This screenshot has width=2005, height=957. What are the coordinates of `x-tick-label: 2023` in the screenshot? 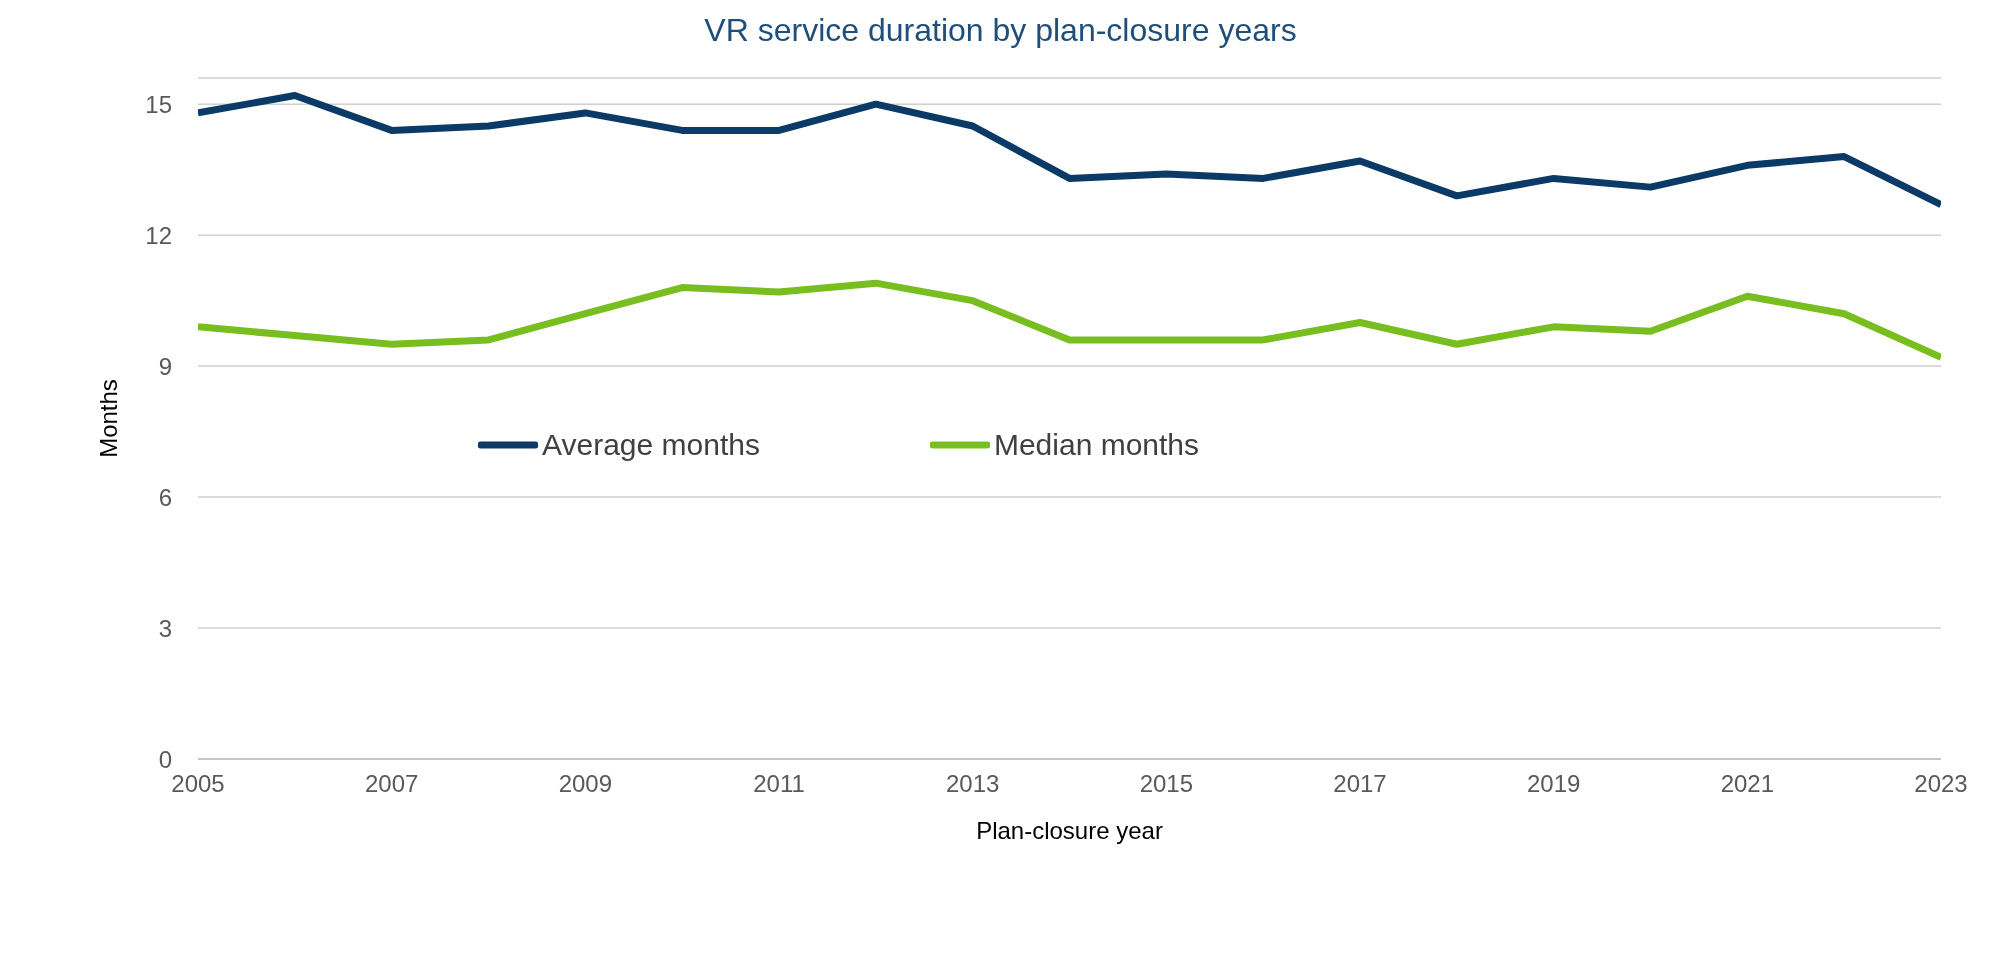 It's located at (1941, 784).